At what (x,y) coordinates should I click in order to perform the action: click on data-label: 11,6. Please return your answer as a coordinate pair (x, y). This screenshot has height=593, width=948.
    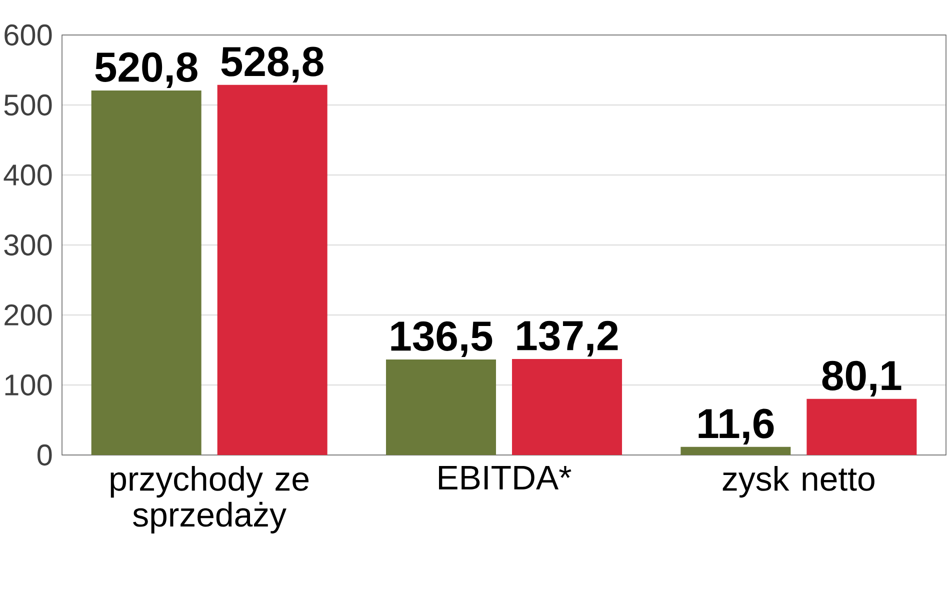
    Looking at the image, I should click on (736, 426).